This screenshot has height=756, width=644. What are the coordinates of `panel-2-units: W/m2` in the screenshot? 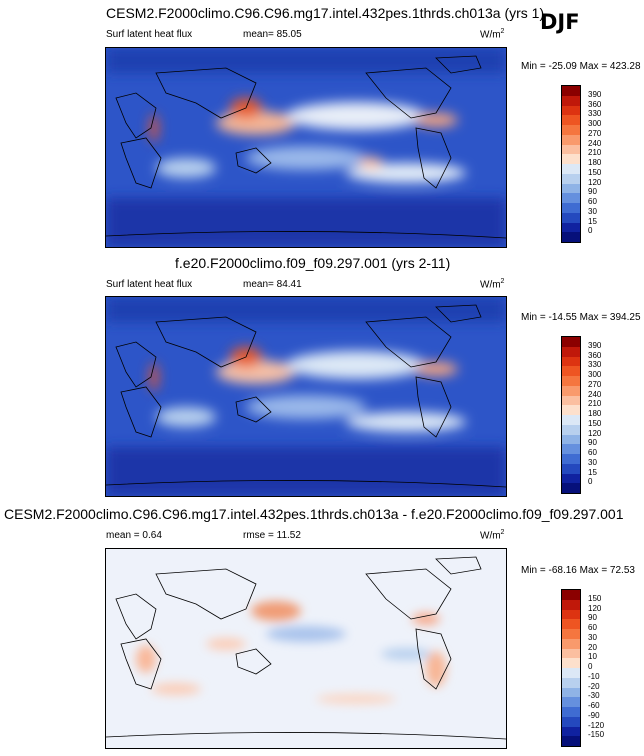 It's located at (492, 284).